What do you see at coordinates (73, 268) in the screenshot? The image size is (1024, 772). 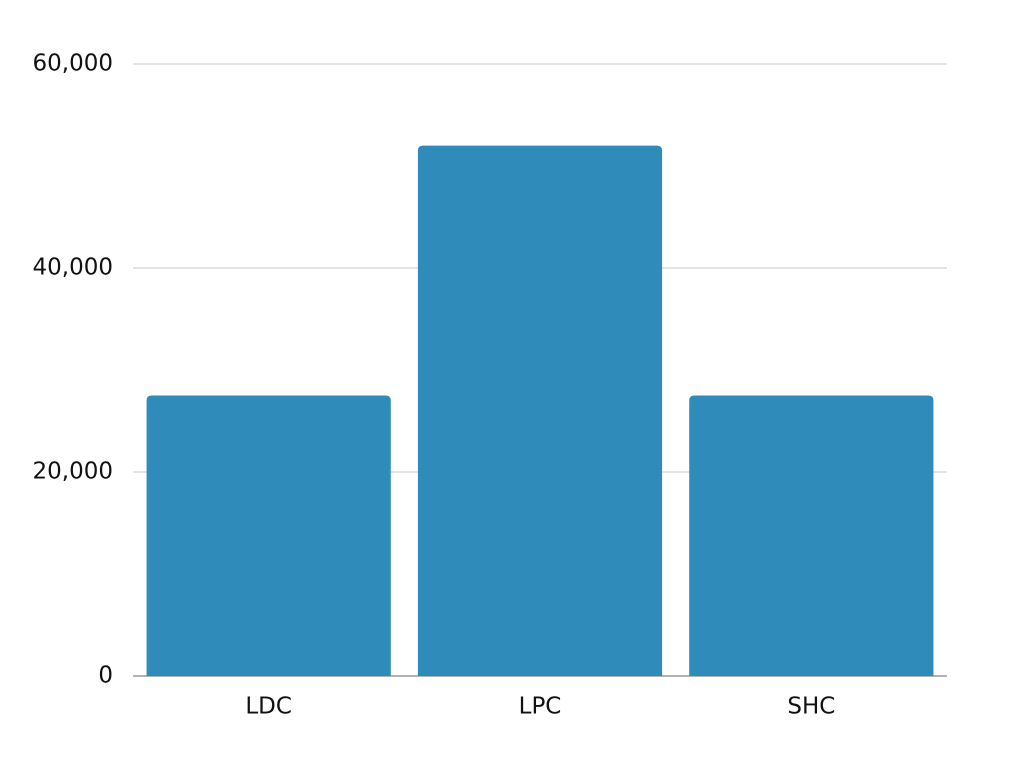 I see `y-tick-label: 40,000` at bounding box center [73, 268].